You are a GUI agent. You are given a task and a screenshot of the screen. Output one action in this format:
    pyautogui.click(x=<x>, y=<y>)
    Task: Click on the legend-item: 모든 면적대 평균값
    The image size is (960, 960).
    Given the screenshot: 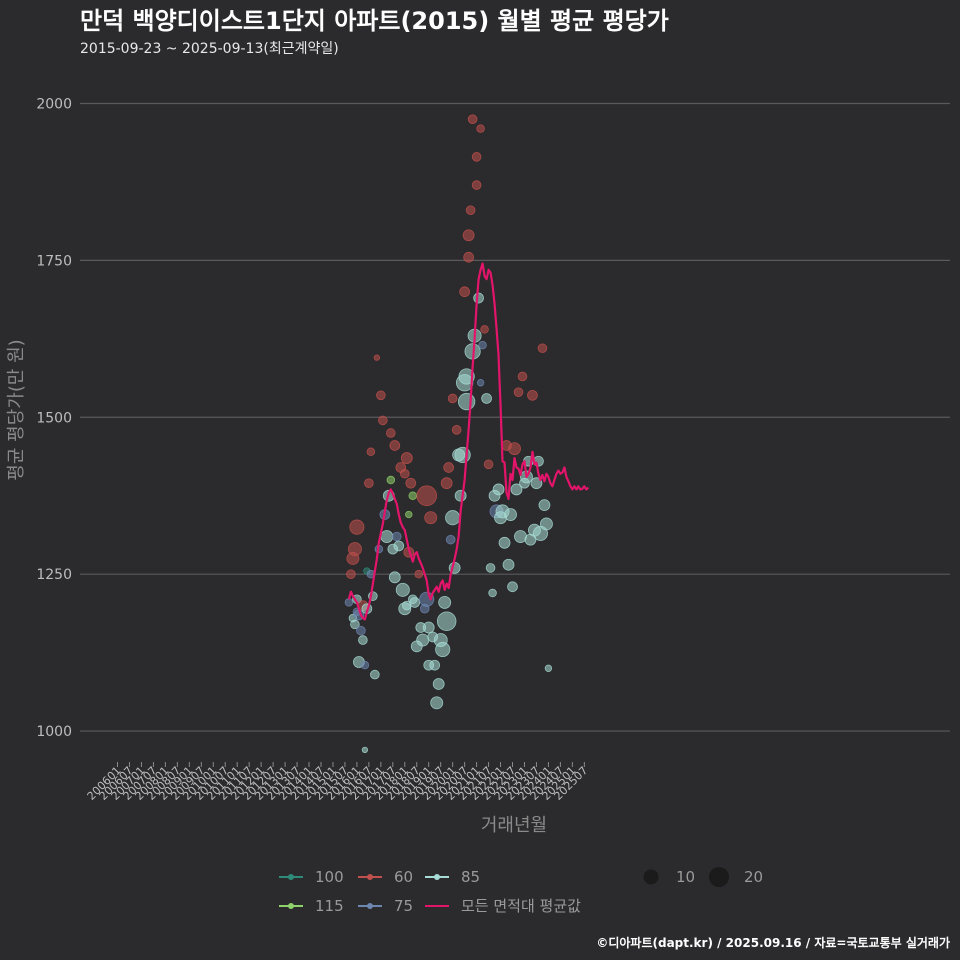 What is the action you would take?
    pyautogui.click(x=503, y=906)
    